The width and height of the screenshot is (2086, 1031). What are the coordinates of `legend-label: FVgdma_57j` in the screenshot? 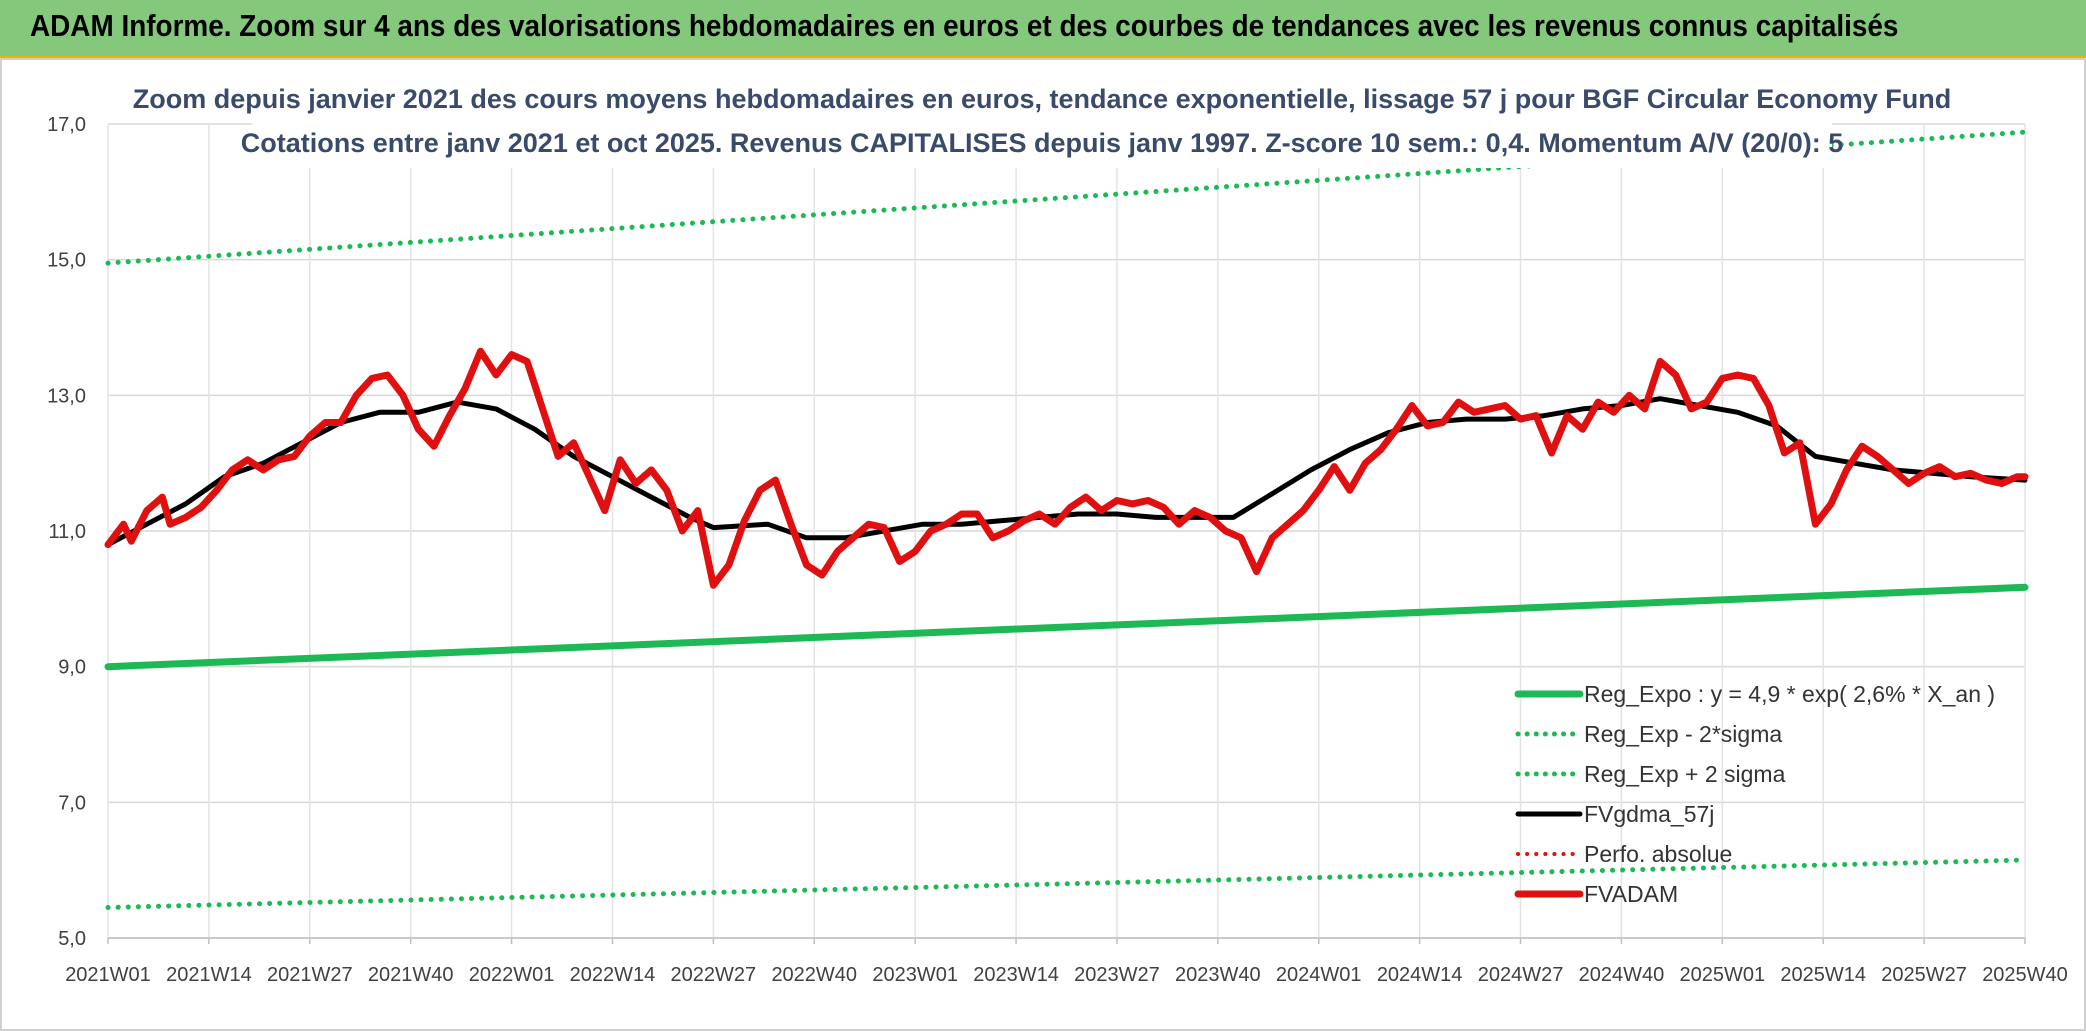 It's located at (1649, 814).